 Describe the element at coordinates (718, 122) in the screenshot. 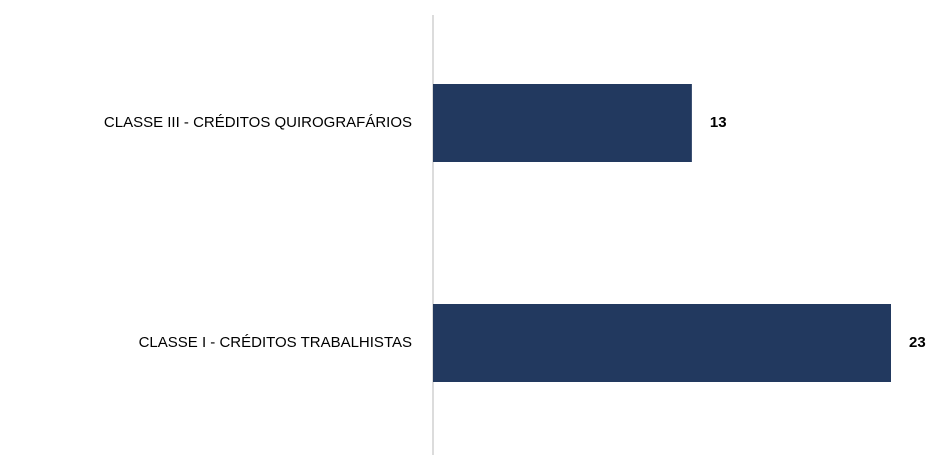

I see `value-label: 13` at that location.